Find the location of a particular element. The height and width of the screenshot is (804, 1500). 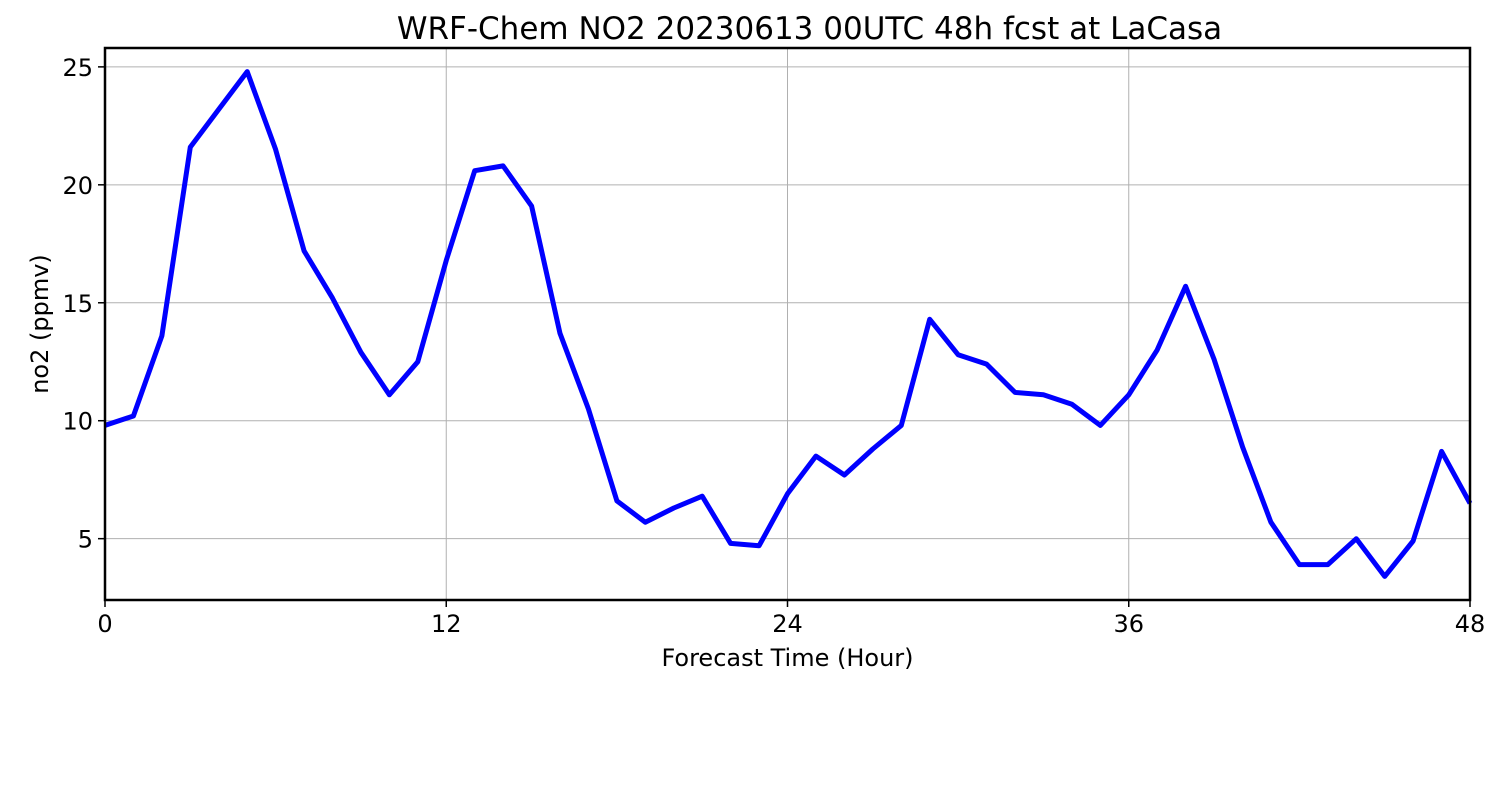

y-tick-label: 5 is located at coordinates (85, 540).